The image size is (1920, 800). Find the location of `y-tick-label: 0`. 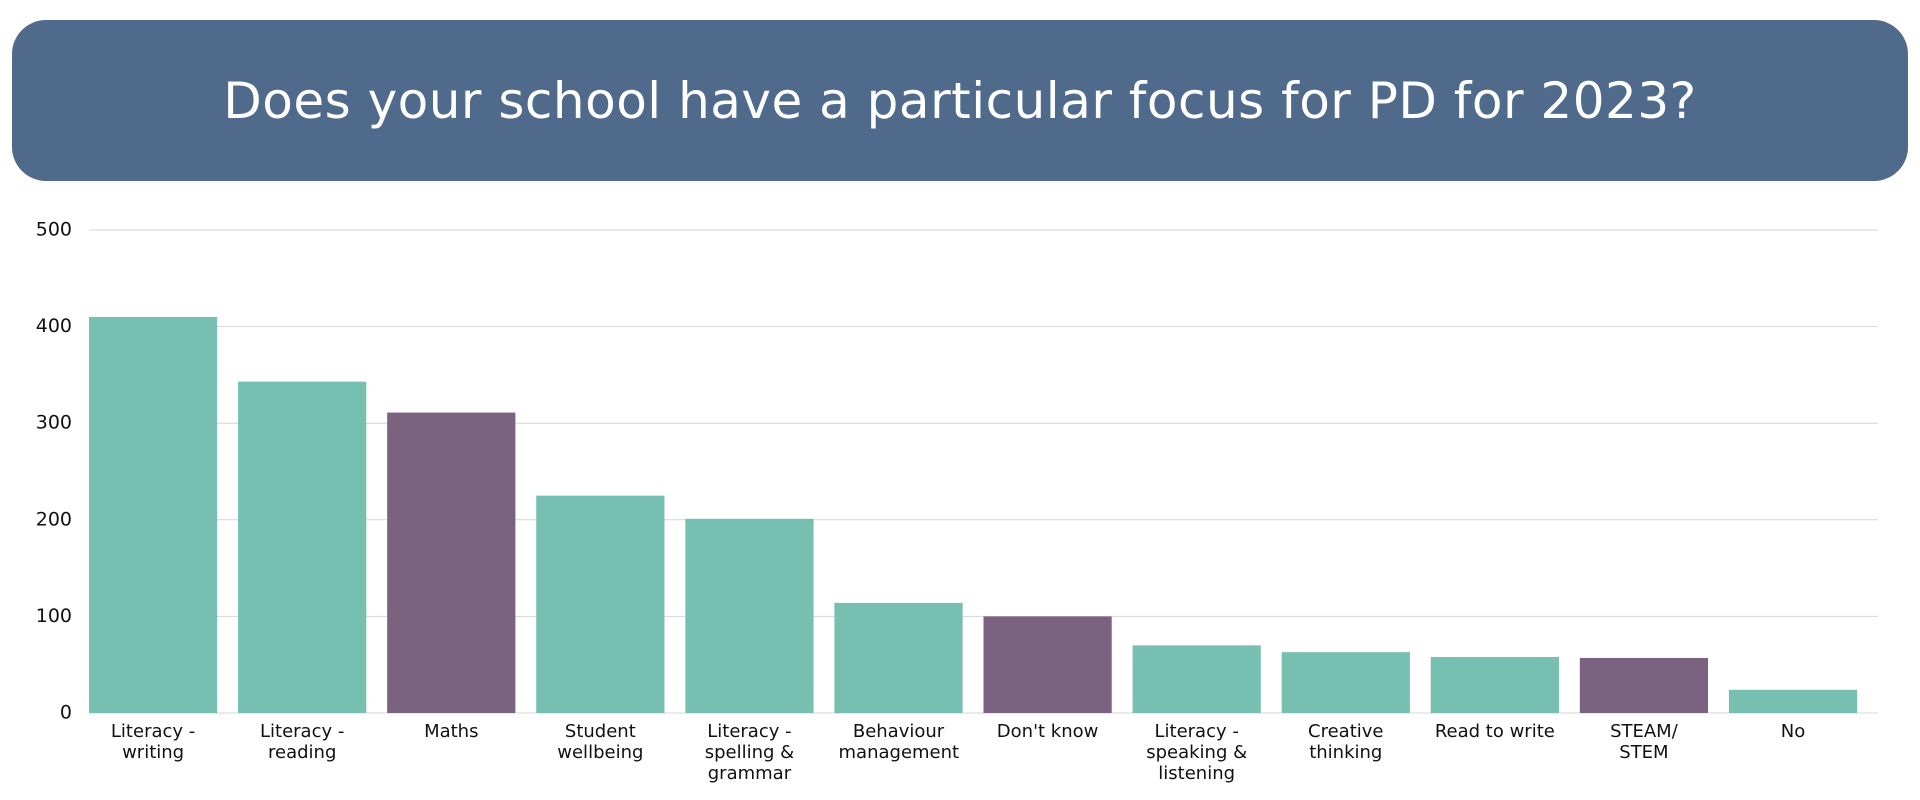

y-tick-label: 0 is located at coordinates (66, 713).